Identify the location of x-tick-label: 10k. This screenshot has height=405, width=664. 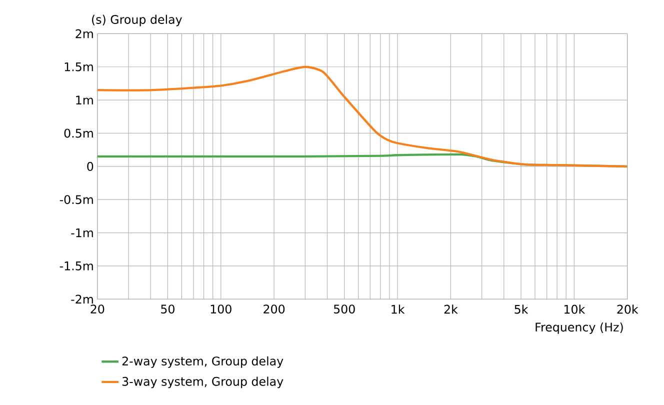
(575, 309).